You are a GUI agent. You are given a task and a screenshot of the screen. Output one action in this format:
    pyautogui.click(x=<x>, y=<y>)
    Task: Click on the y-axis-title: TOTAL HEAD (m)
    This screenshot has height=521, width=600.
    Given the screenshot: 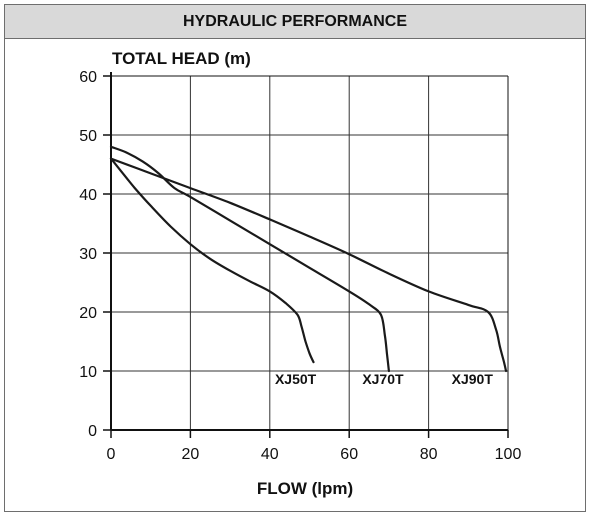 What is the action you would take?
    pyautogui.click(x=181, y=58)
    